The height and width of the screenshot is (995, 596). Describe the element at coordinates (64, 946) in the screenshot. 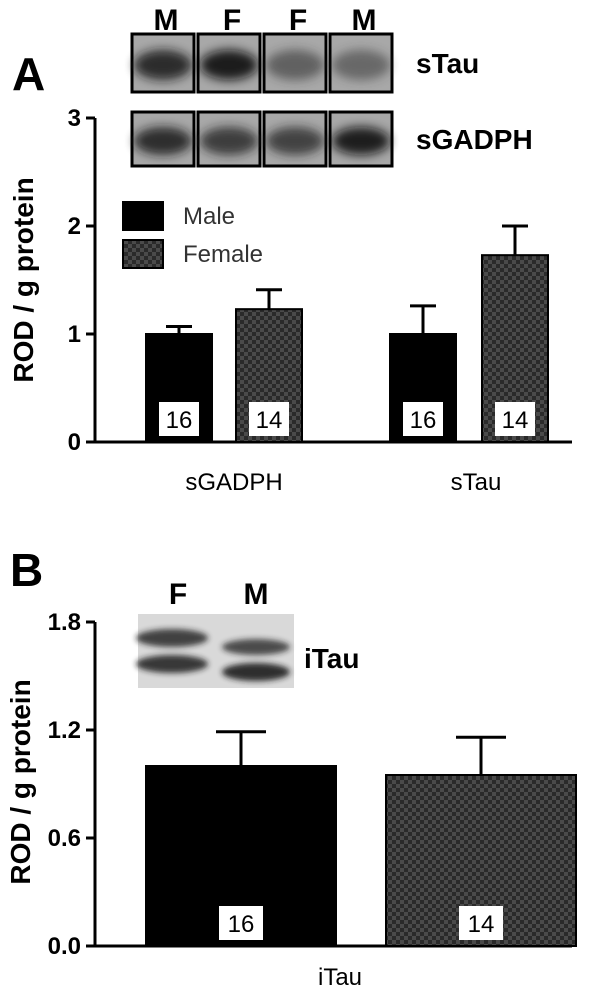

I see `panel-b-y-tick-label: 0.0` at that location.